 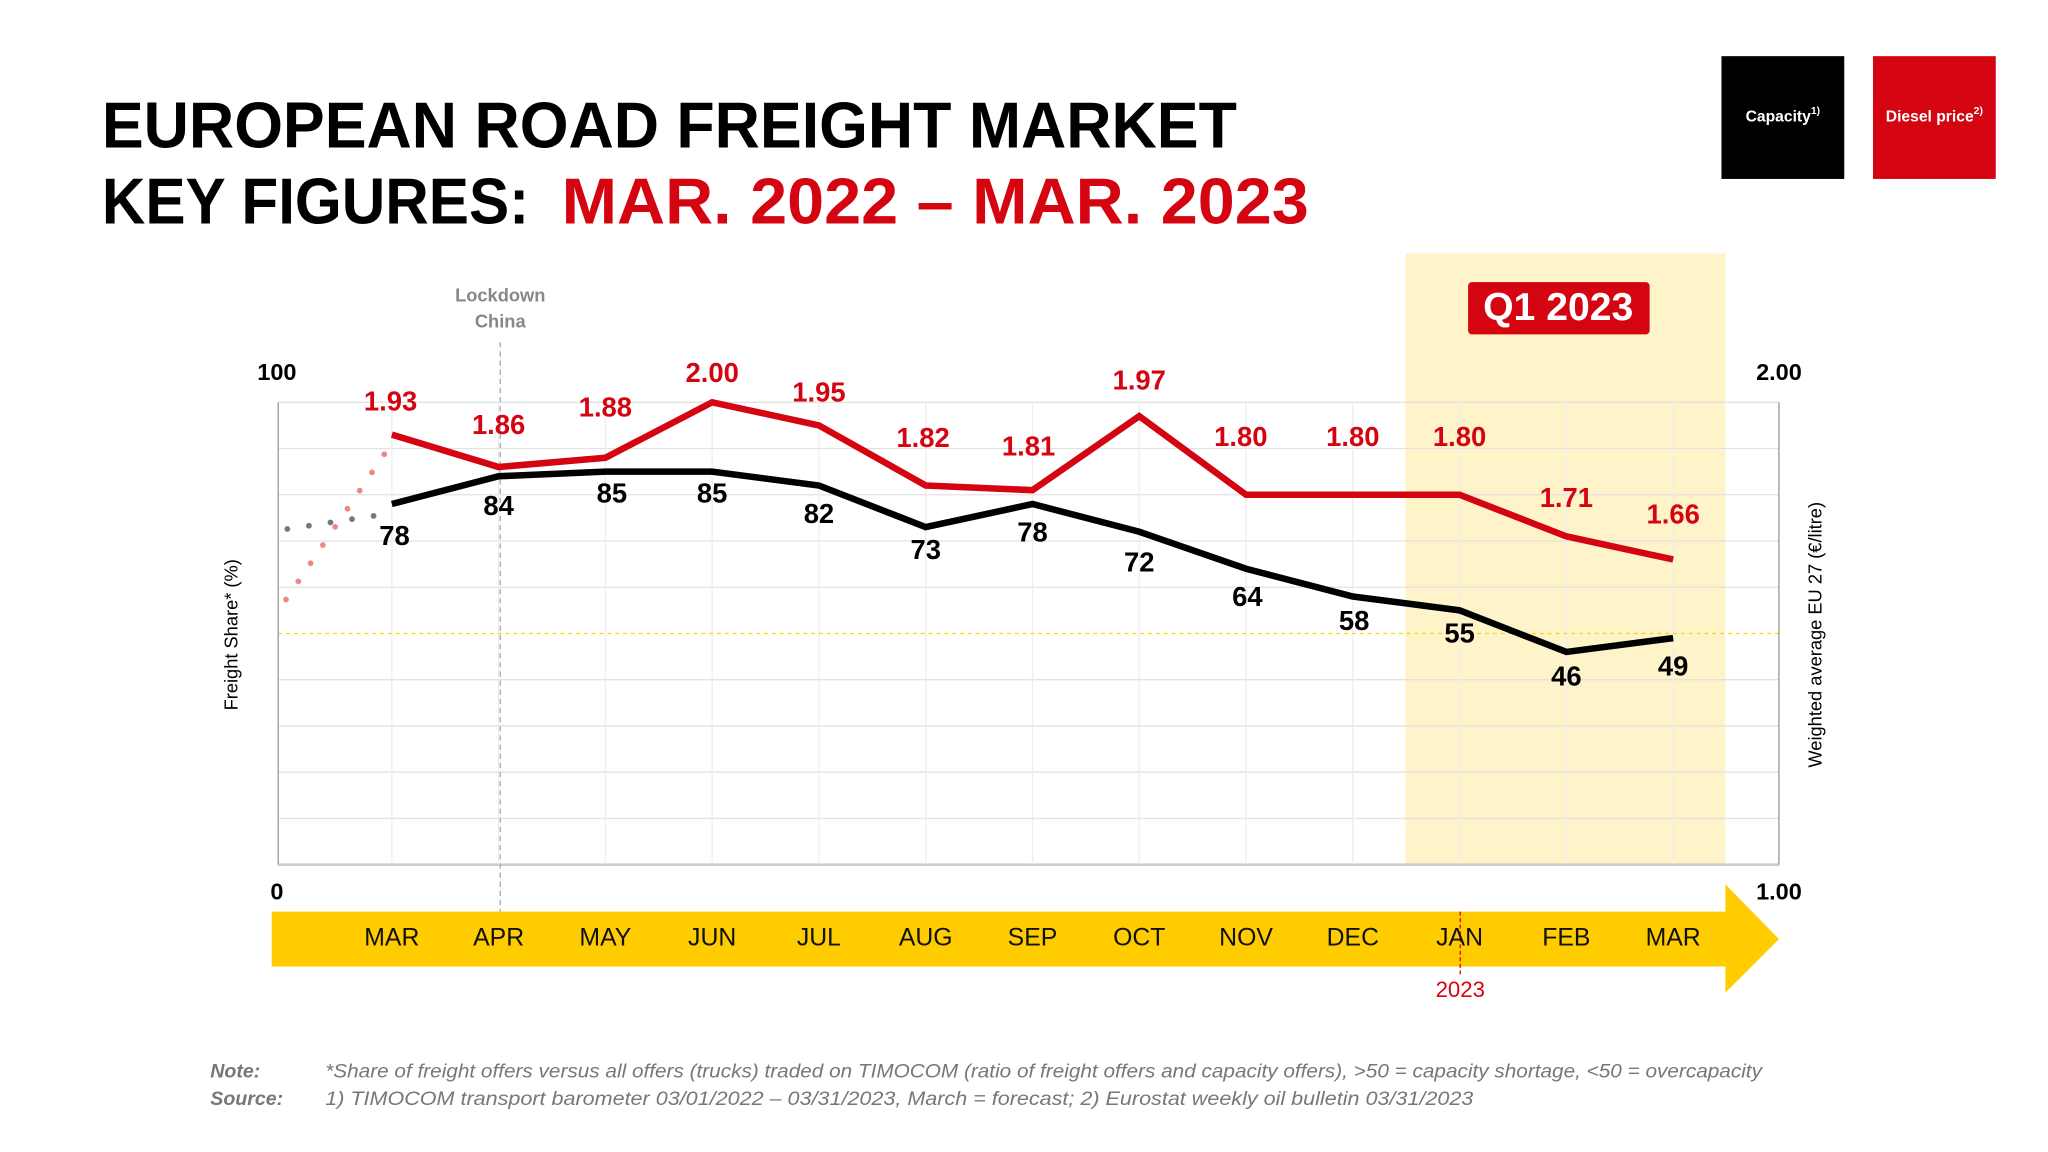 I want to click on month-label-nov: NOV, so click(x=1246, y=938).